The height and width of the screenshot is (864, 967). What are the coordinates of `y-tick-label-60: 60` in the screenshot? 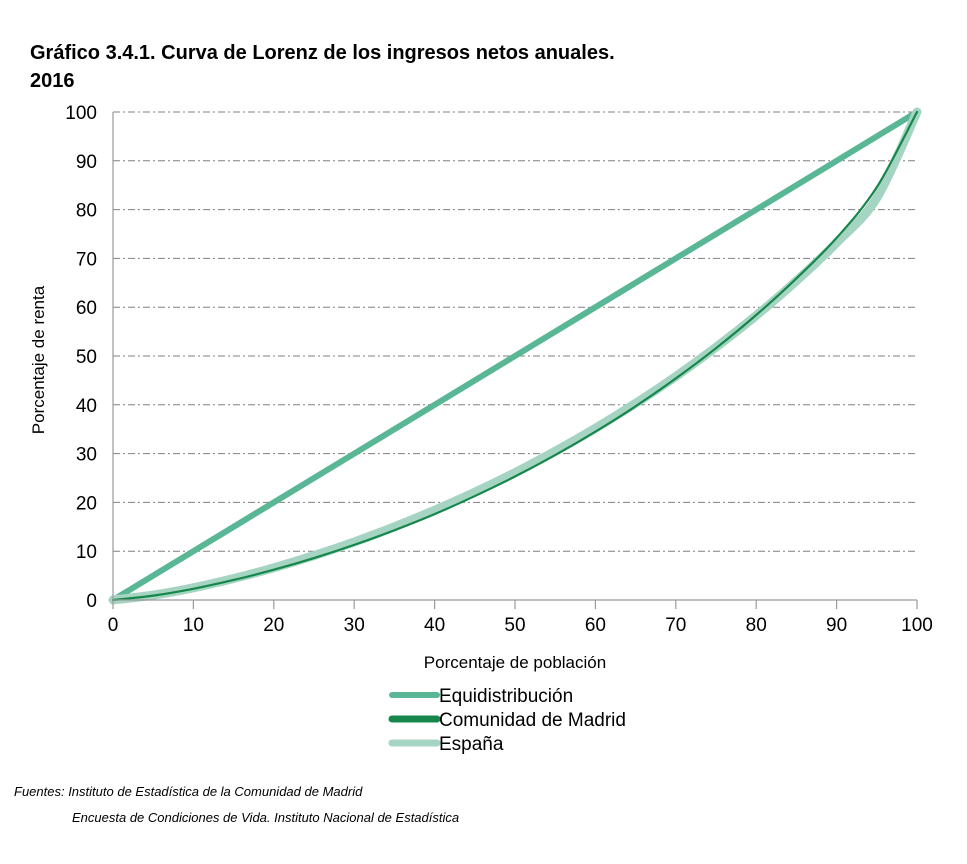 It's located at (86, 308).